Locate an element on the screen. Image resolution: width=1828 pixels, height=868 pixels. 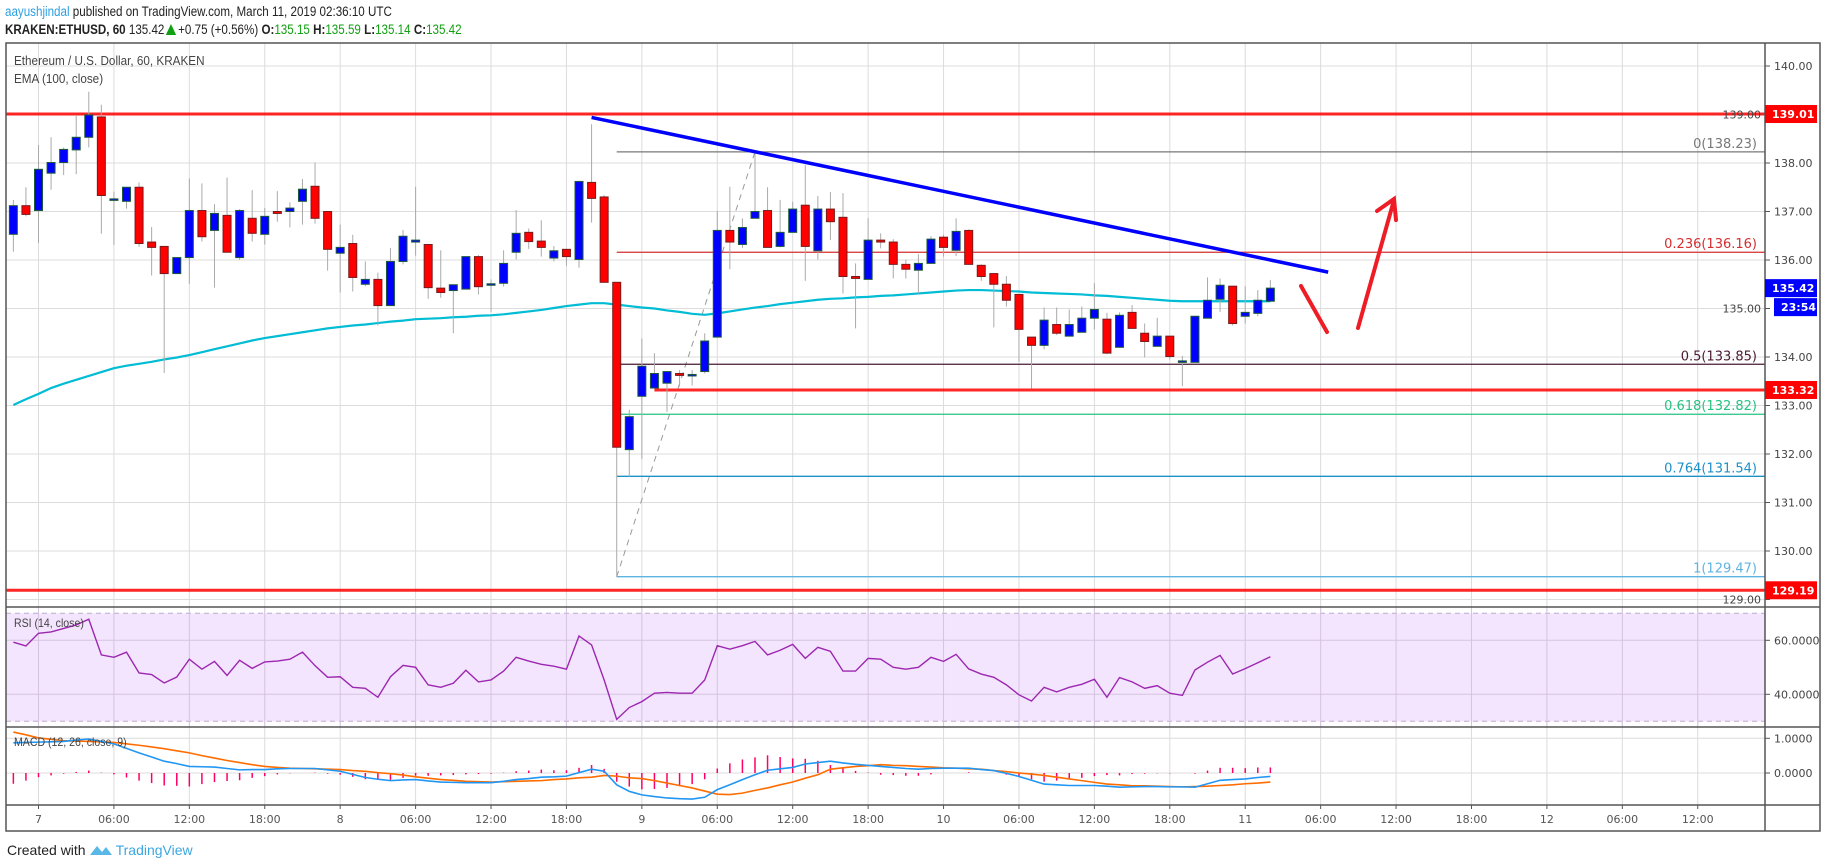
price-tick-label: 133.00 is located at coordinates (1793, 406).